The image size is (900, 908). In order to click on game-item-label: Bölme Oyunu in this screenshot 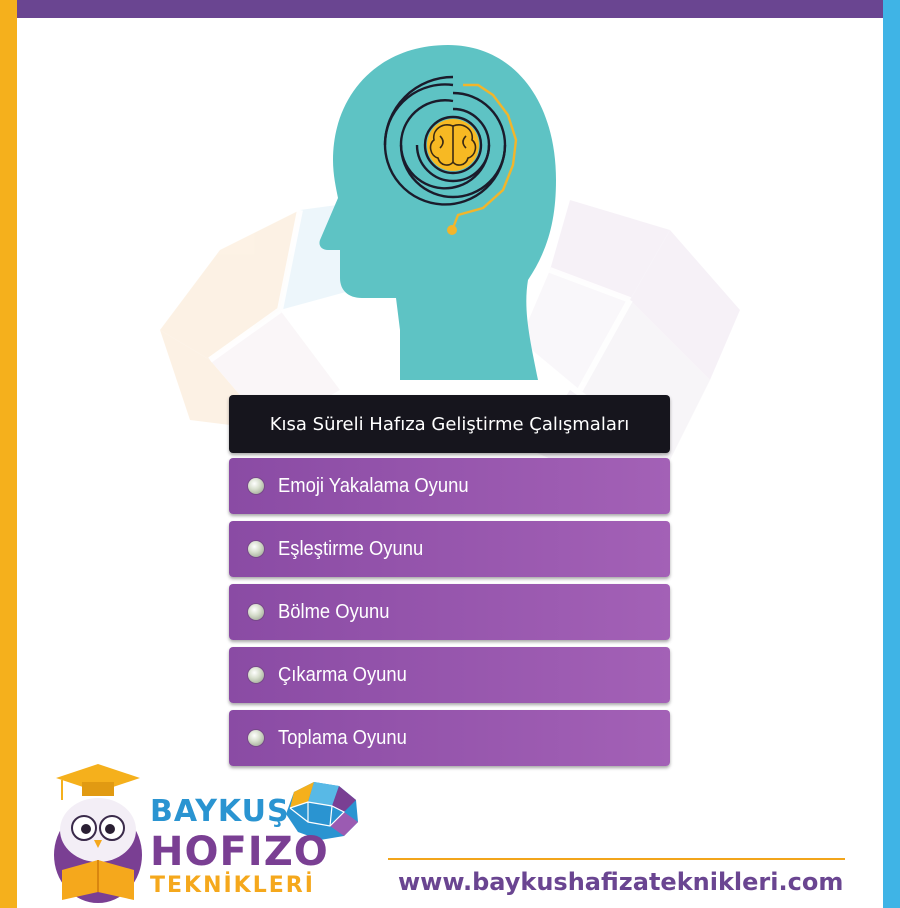, I will do `click(334, 611)`.